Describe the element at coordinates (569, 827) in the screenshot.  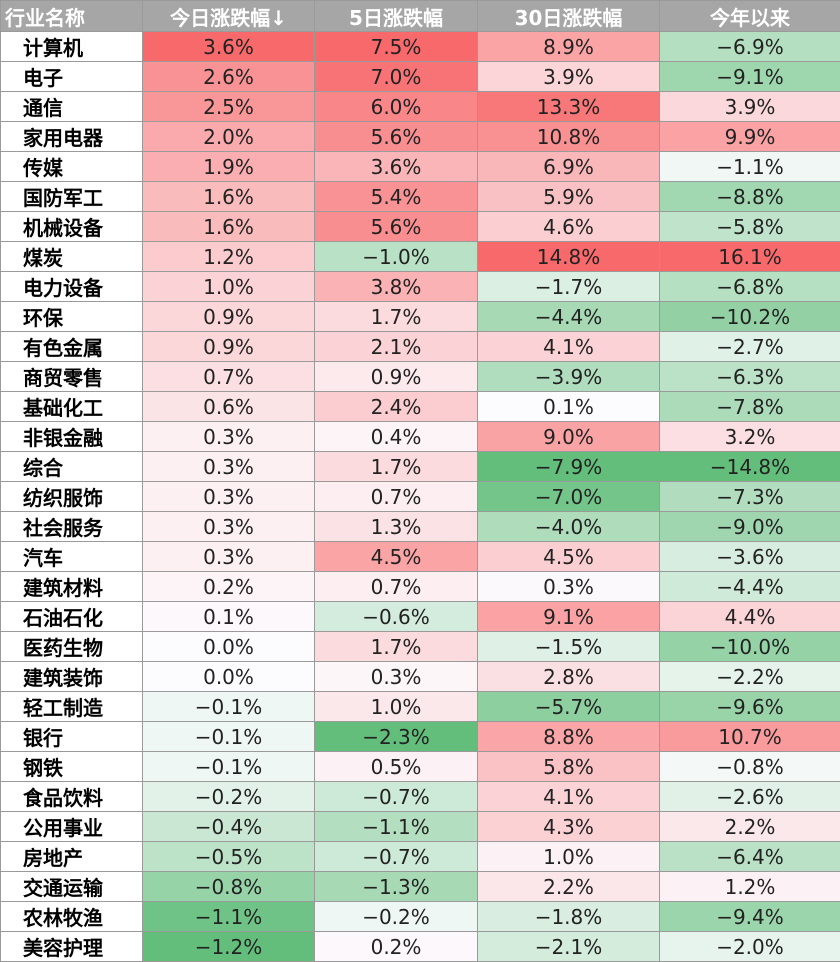
I see `thirty-day-change-cell: 4.3%` at that location.